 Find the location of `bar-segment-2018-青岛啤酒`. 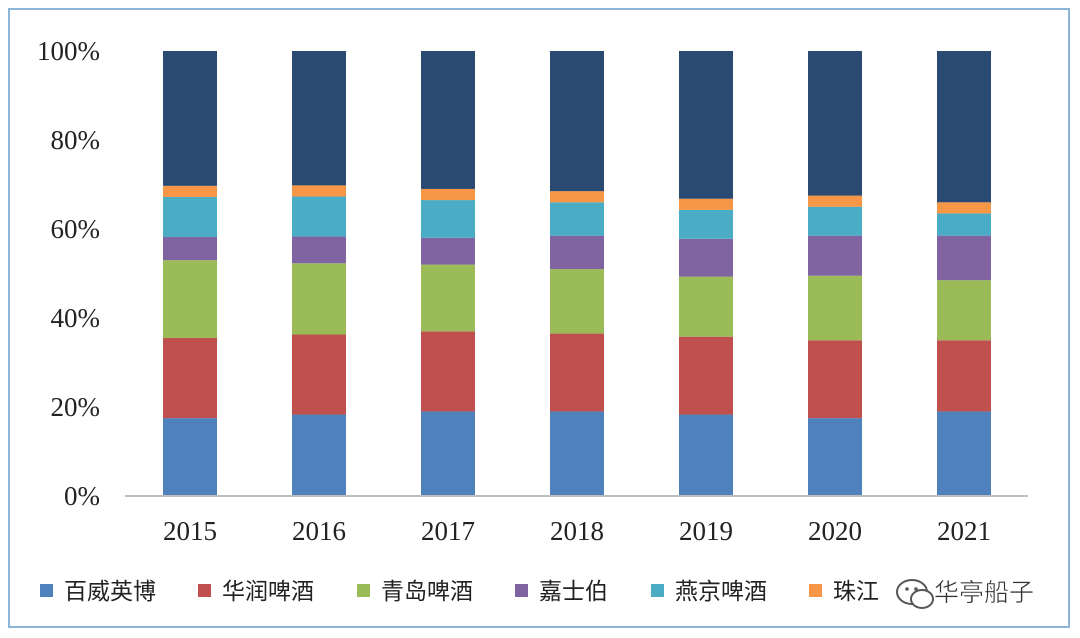

bar-segment-2018-青岛啤酒 is located at coordinates (577, 301).